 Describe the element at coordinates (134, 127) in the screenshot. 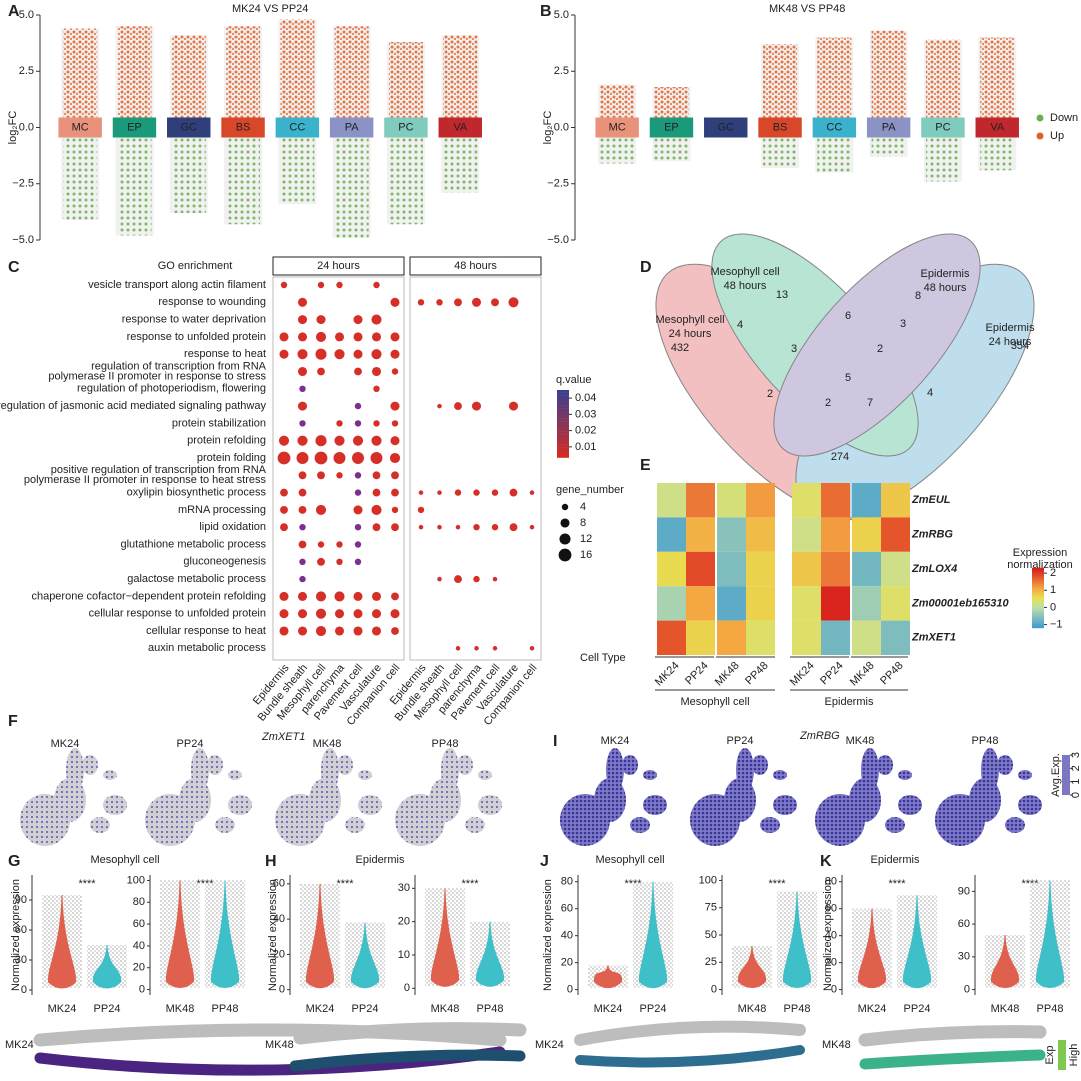

I see `category-label: EP` at that location.